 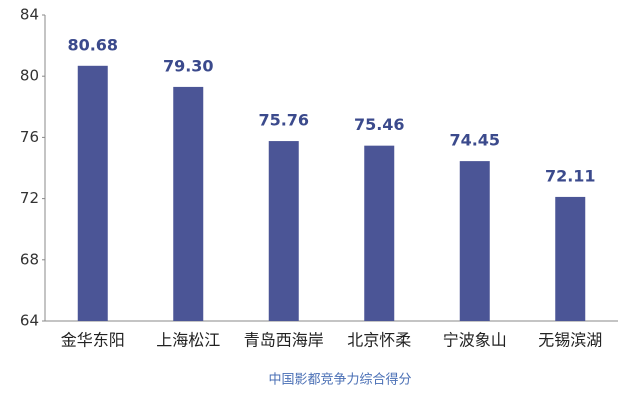 What do you see at coordinates (475, 340) in the screenshot?
I see `x-tick-label: 宁波象山` at bounding box center [475, 340].